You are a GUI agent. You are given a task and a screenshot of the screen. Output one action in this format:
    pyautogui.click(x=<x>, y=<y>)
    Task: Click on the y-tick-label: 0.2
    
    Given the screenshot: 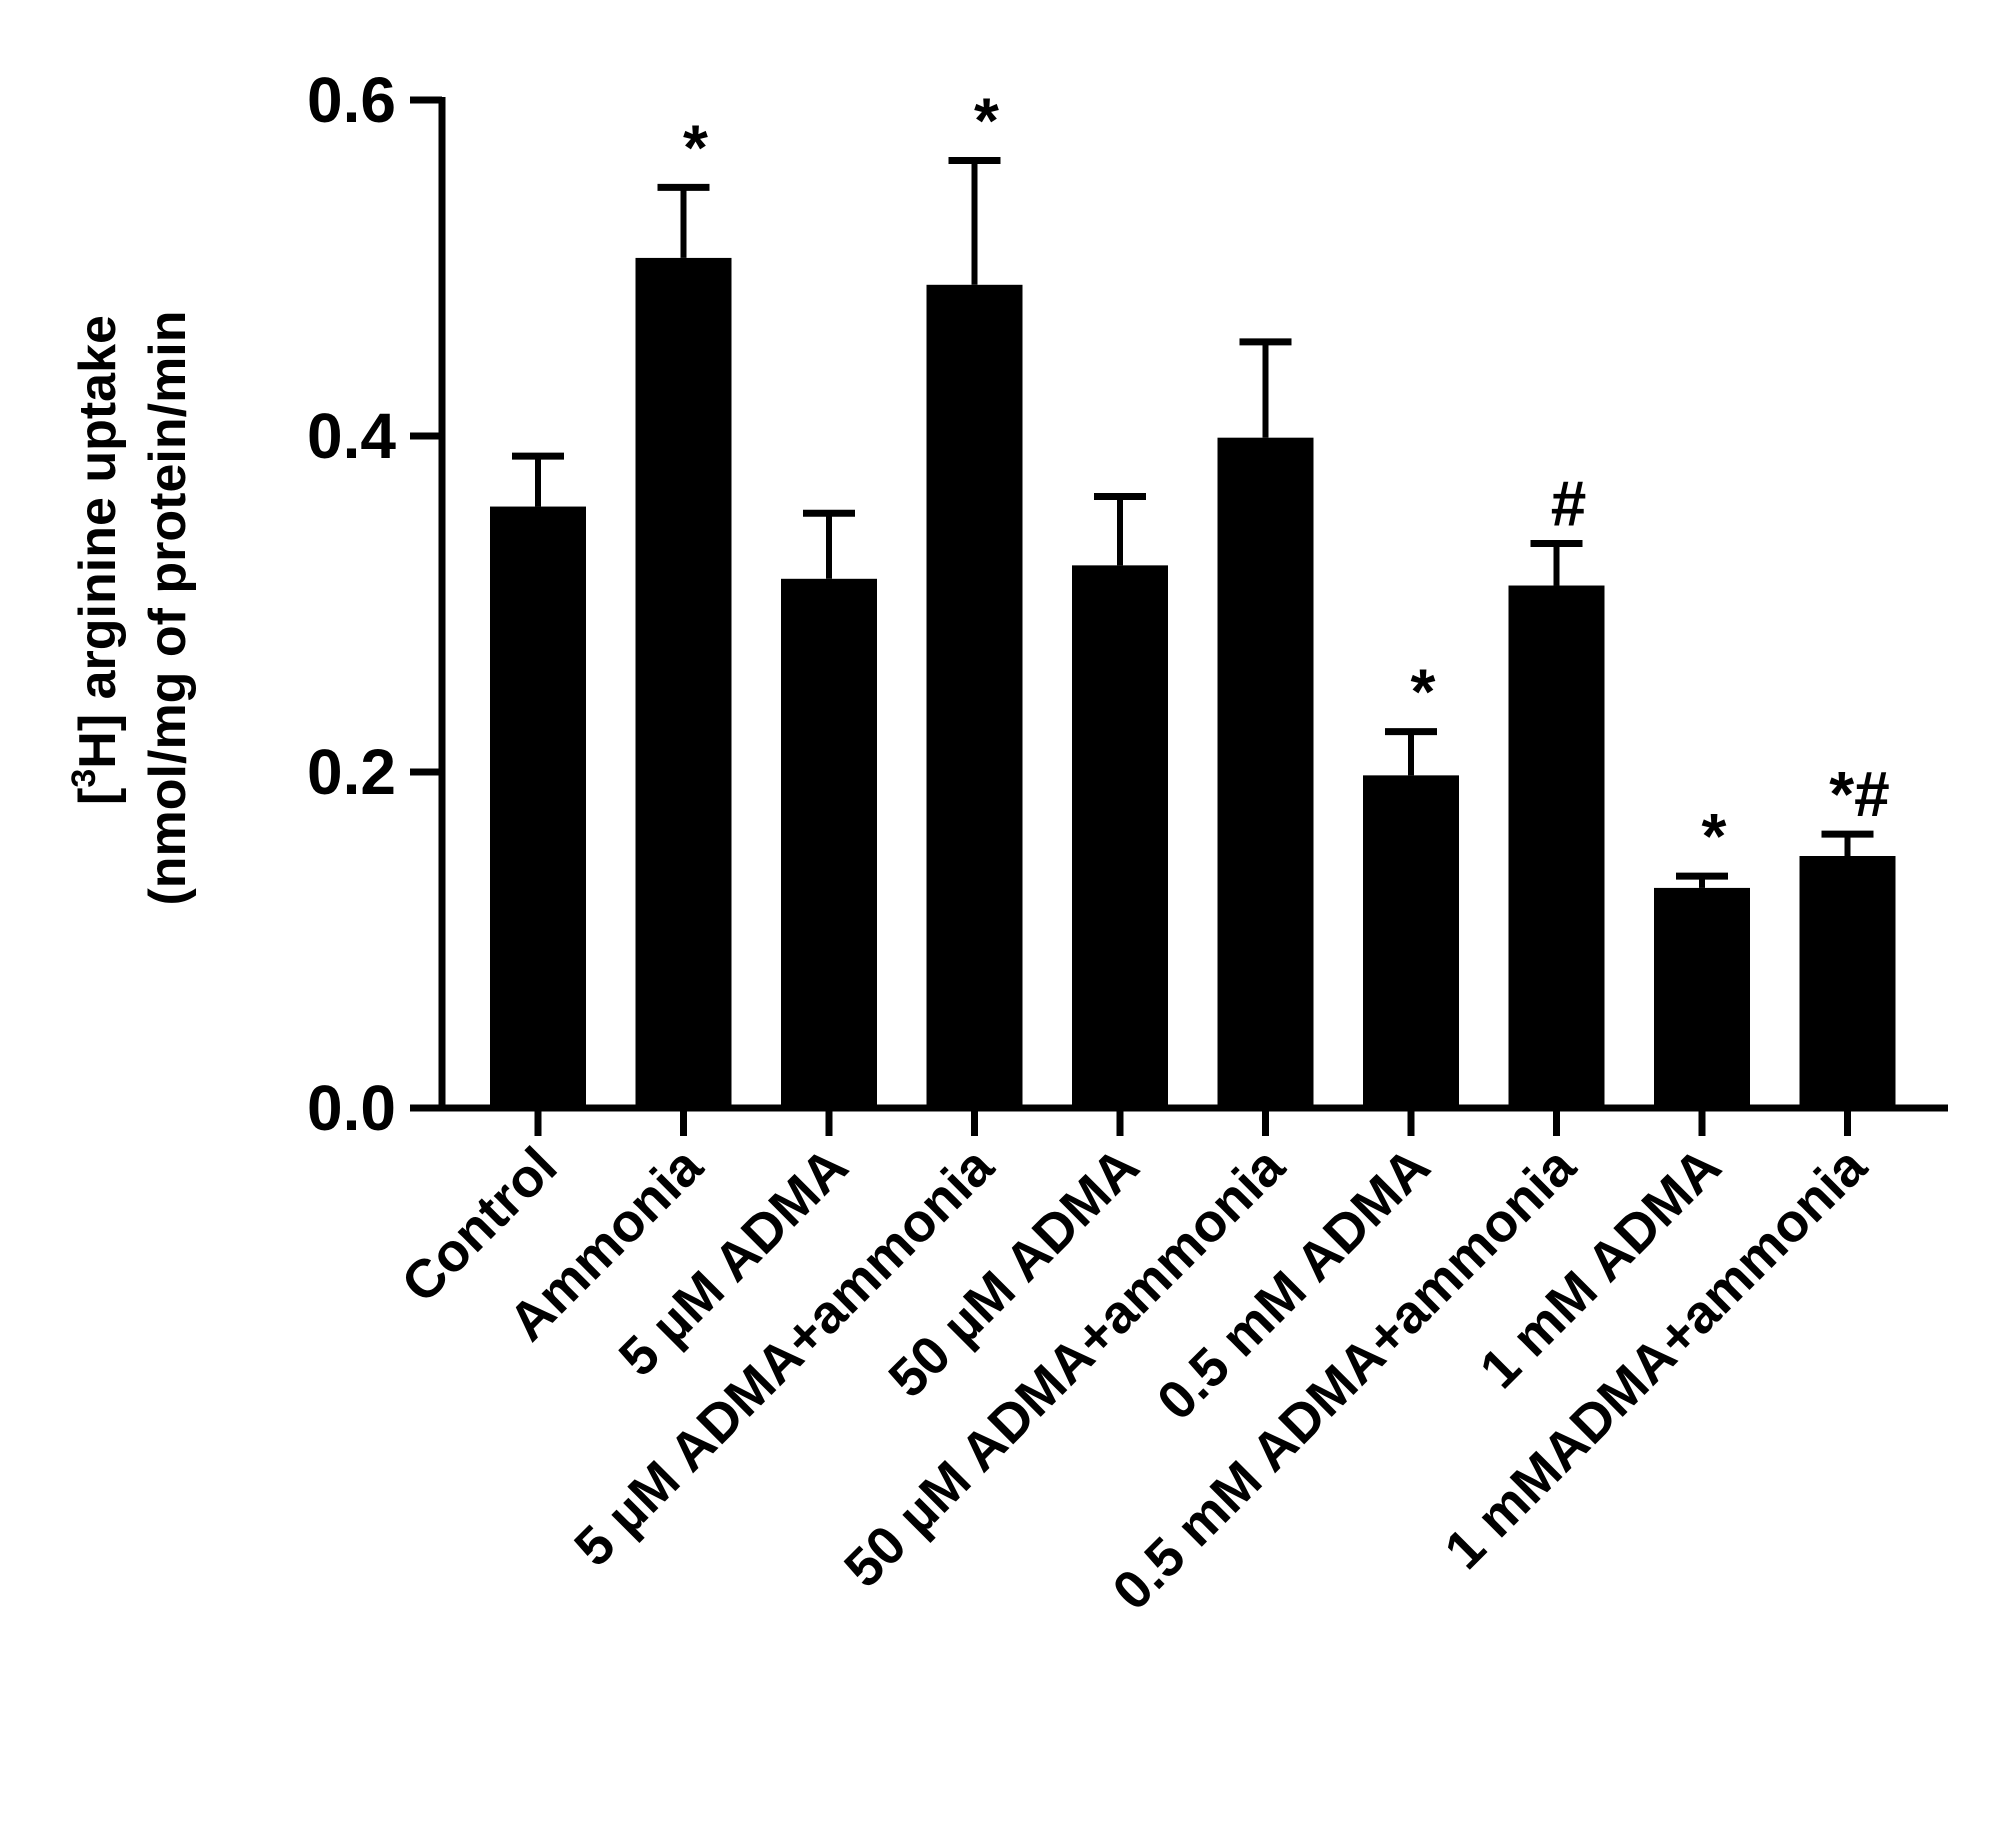 What is the action you would take?
    pyautogui.click(x=351, y=772)
    